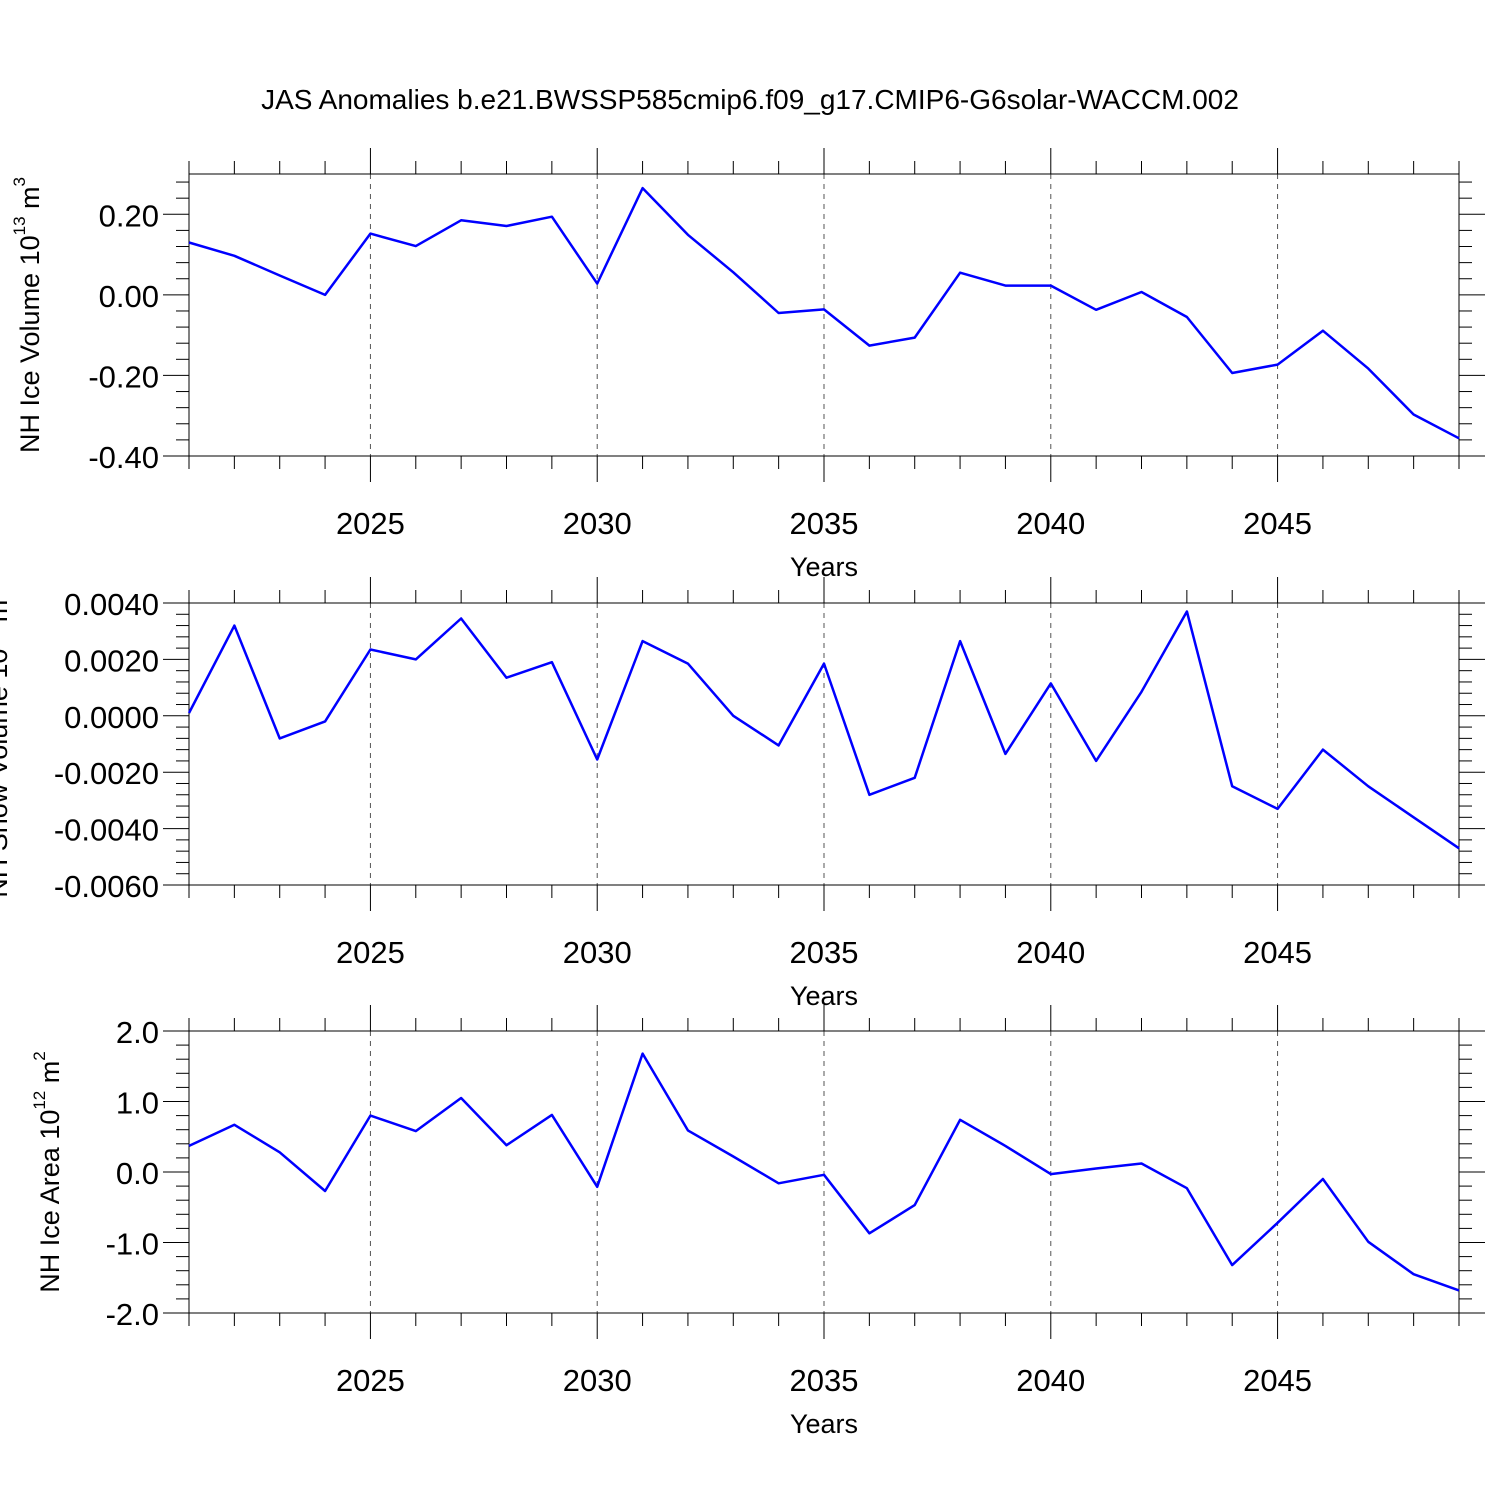  Describe the element at coordinates (111, 604) in the screenshot. I see `y-tick-label: 0.0040` at that location.